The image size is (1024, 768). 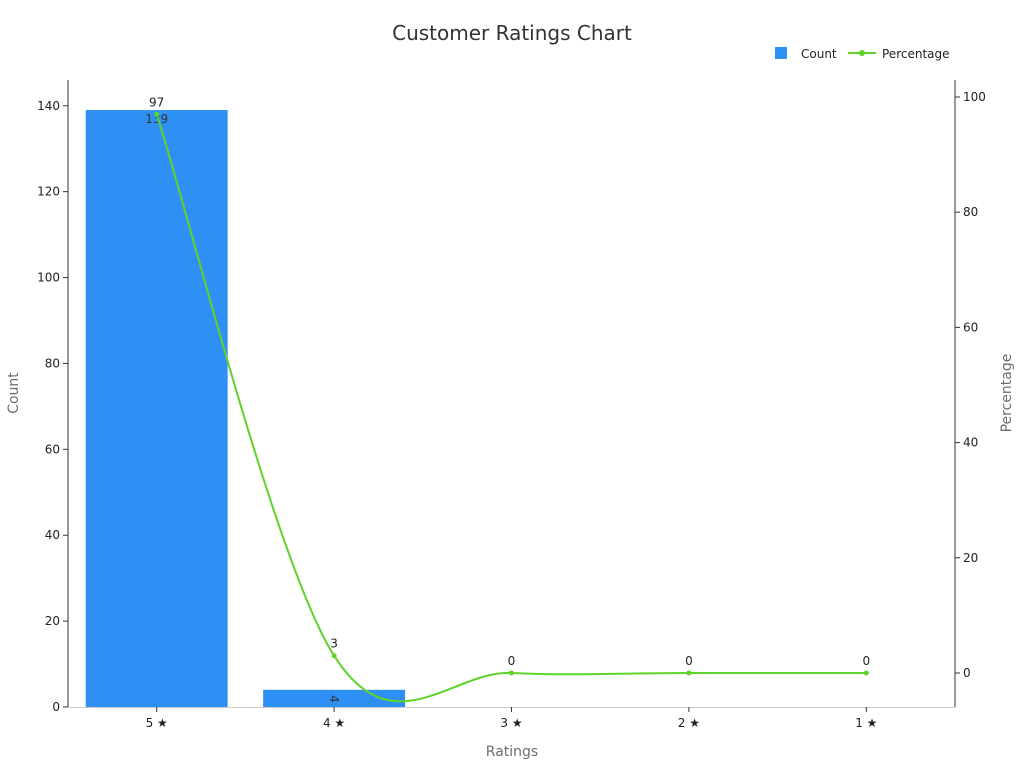 I want to click on right-tick-label: 60, so click(x=970, y=327).